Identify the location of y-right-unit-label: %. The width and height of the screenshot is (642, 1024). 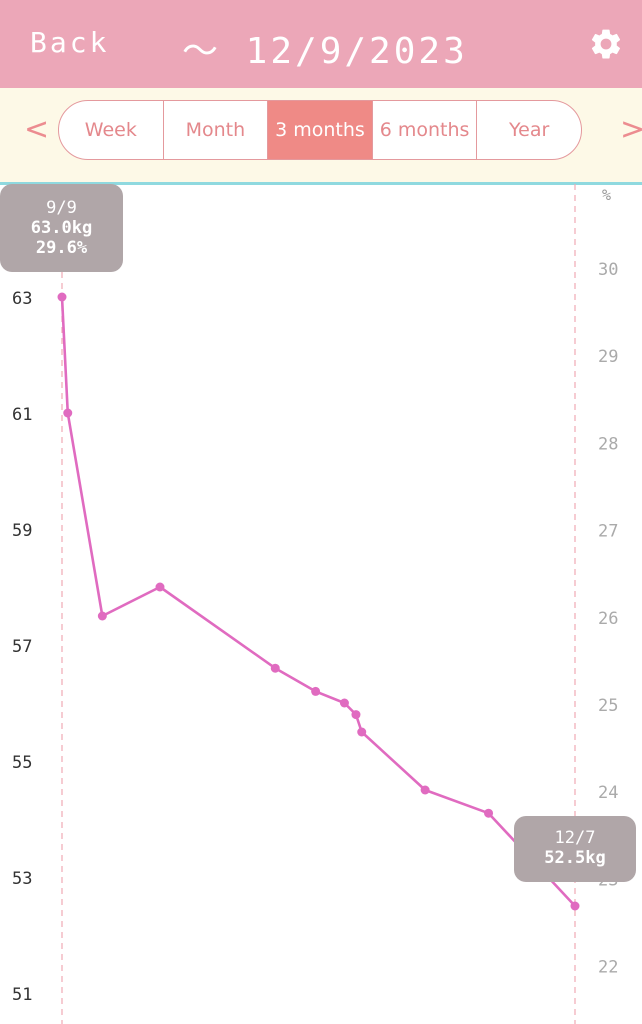
(606, 195).